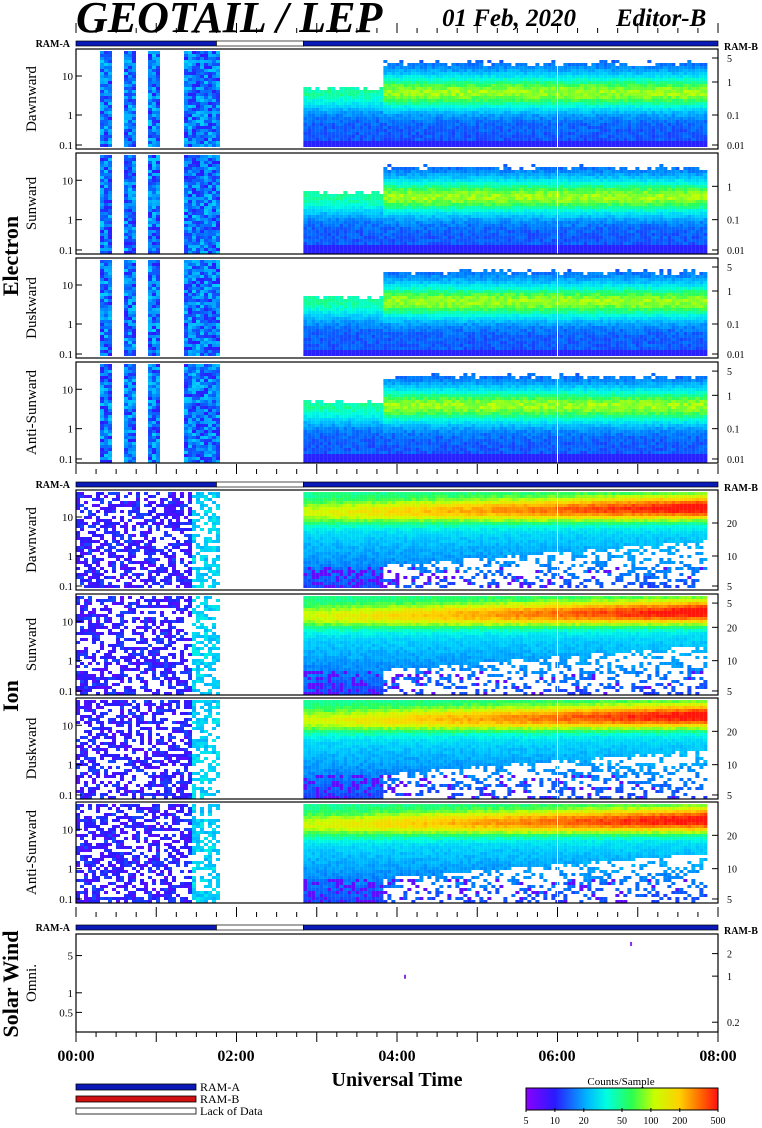  Describe the element at coordinates (32, 99) in the screenshot. I see `panel-ylabel: Dawnward` at that location.